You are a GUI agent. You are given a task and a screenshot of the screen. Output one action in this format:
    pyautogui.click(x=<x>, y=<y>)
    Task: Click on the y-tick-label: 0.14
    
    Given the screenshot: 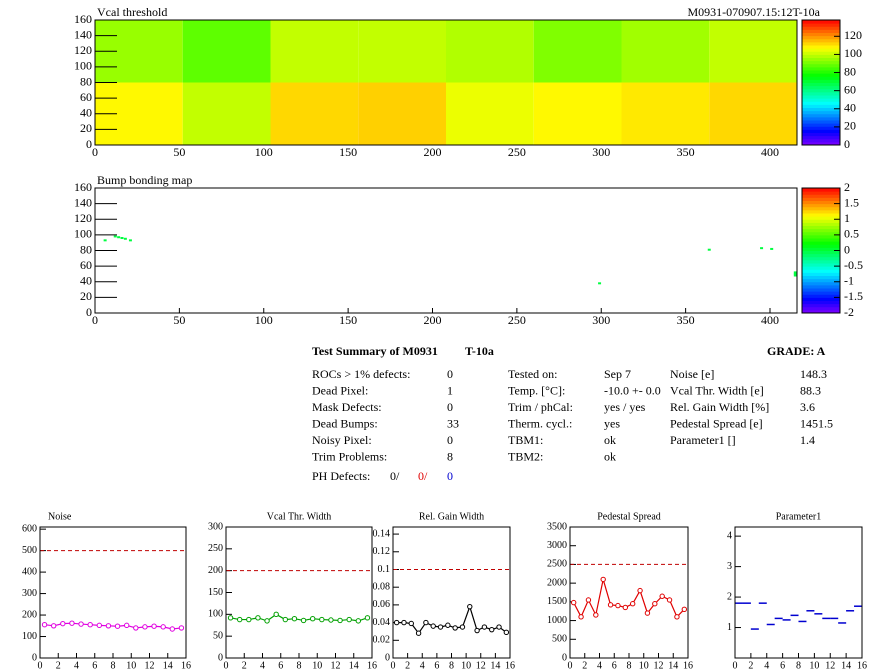 What is the action you would take?
    pyautogui.click(x=382, y=533)
    